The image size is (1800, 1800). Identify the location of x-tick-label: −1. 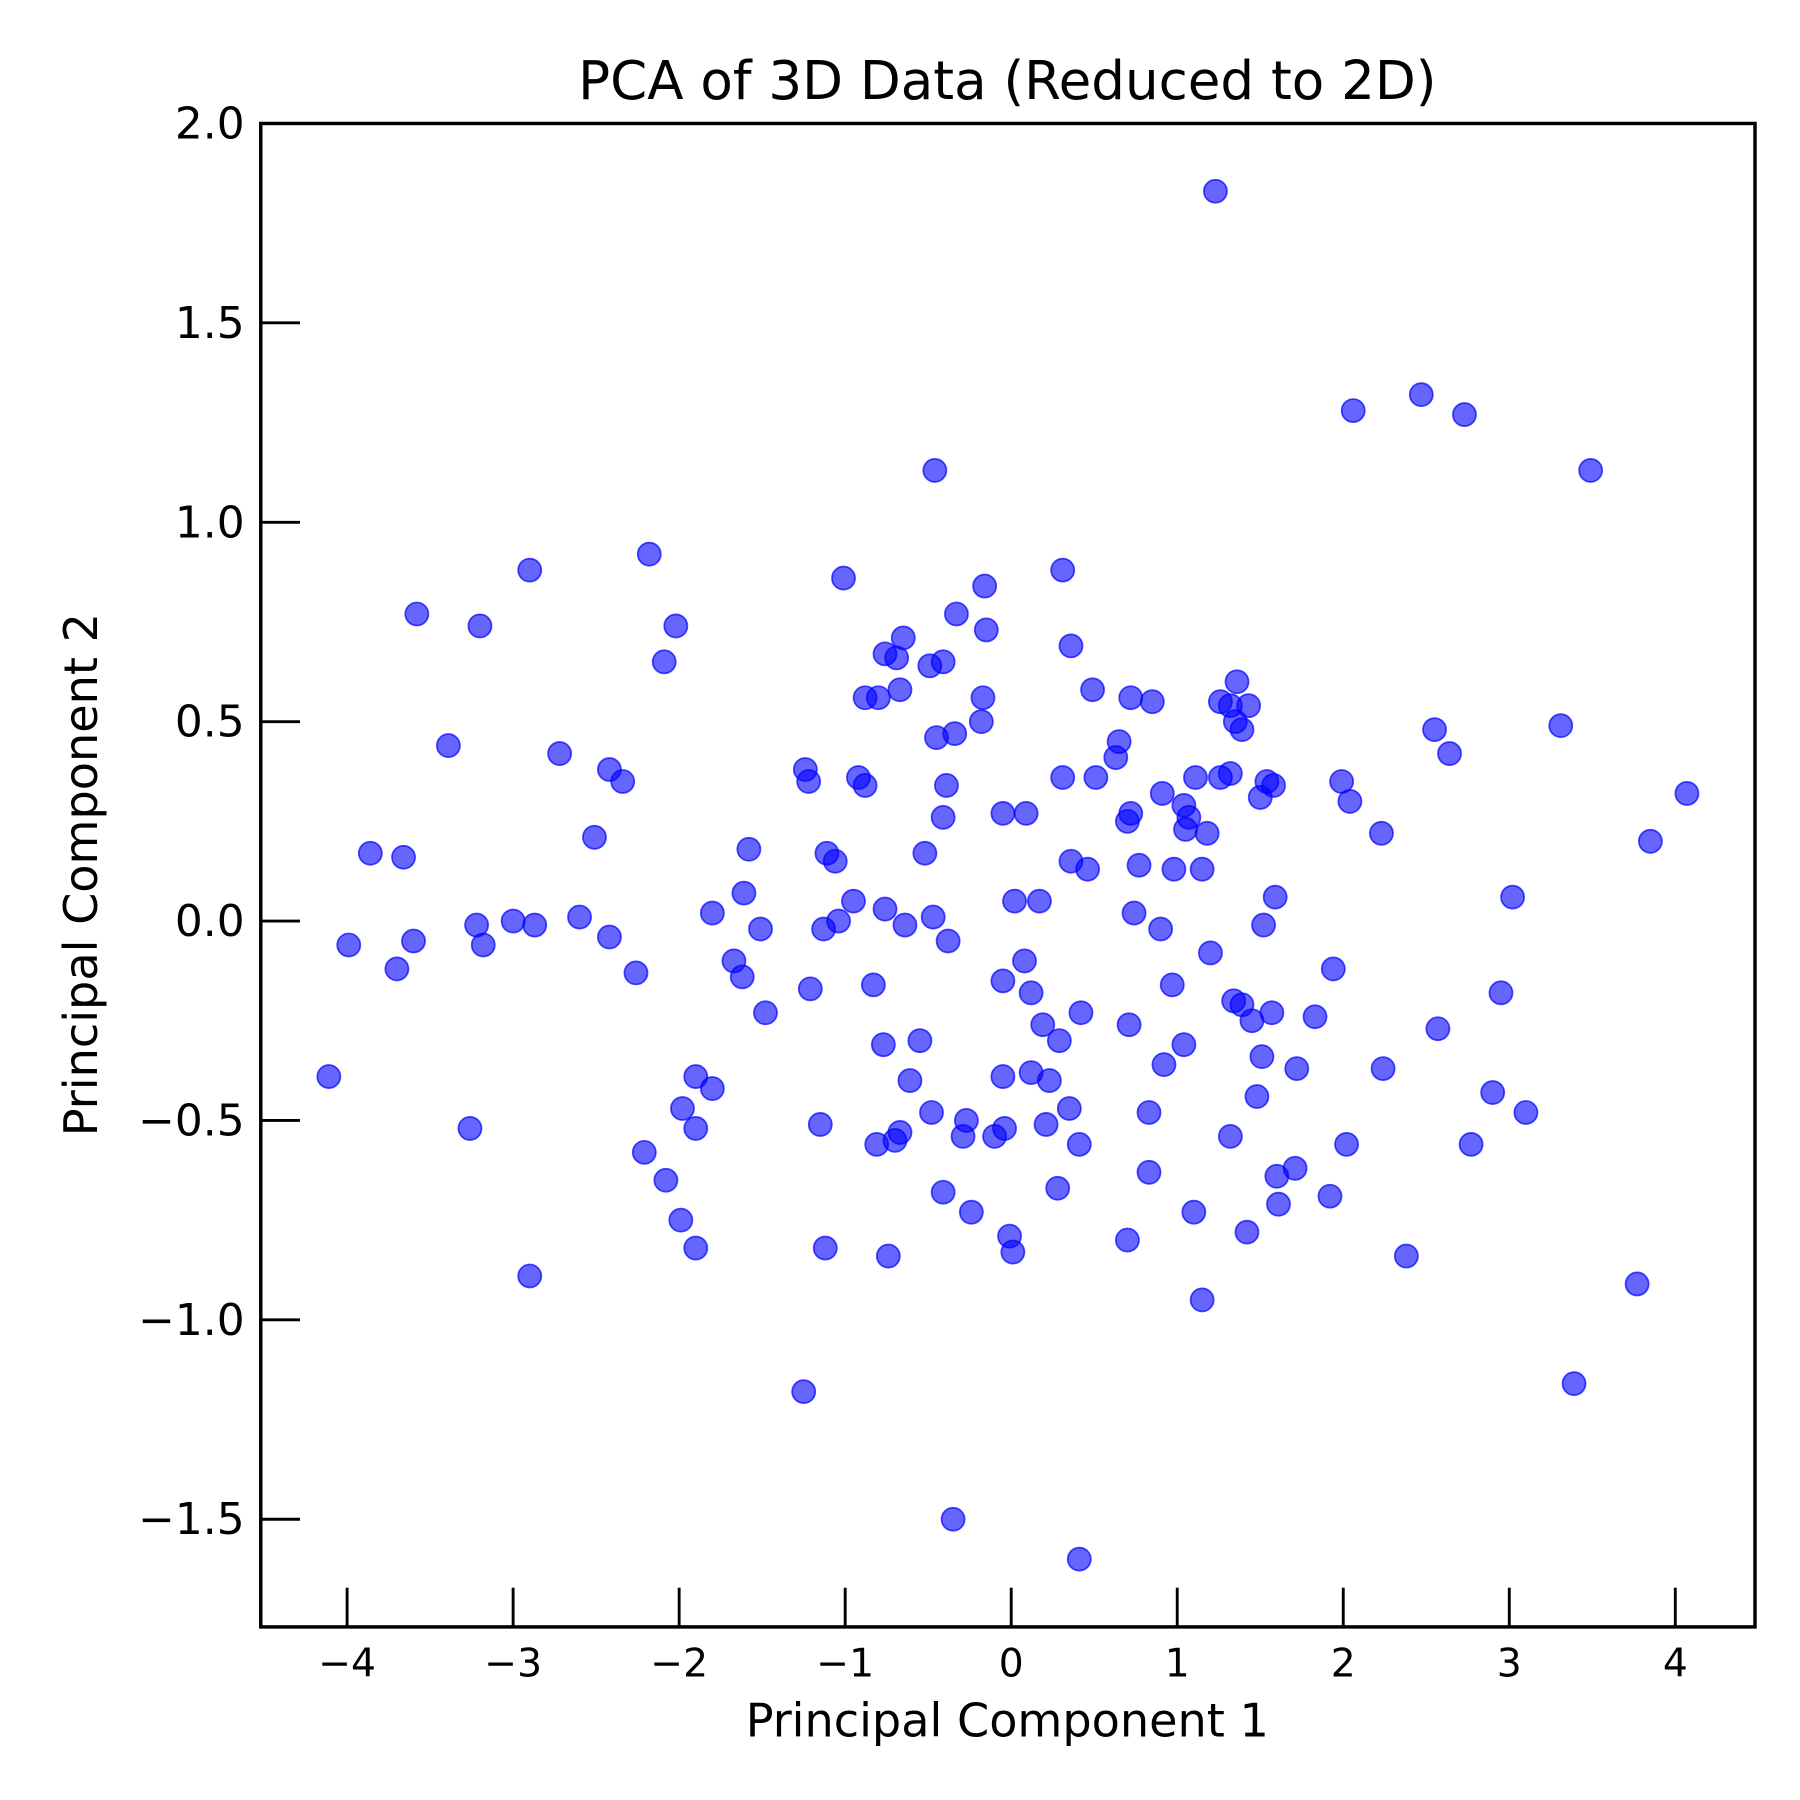
(845, 1664).